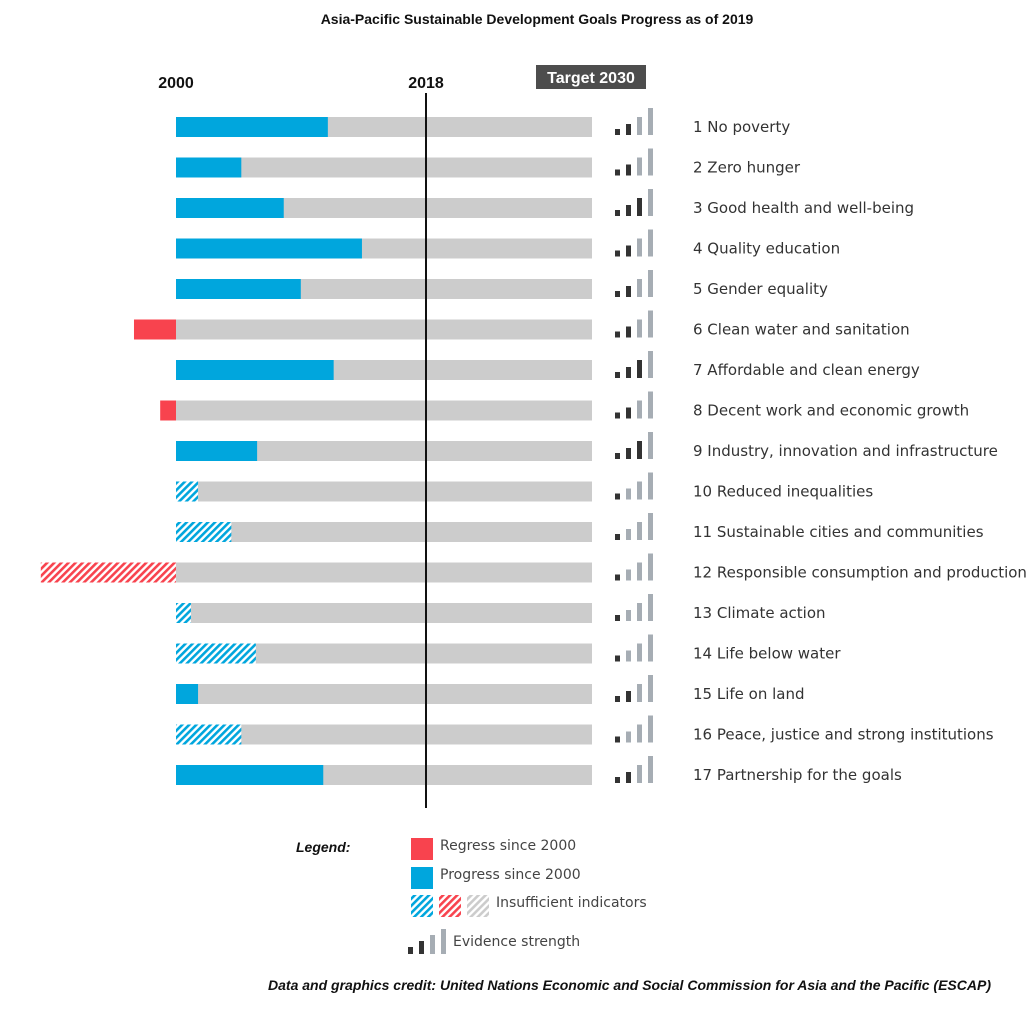 The height and width of the screenshot is (1011, 1036). I want to click on bar-row: 11 Sustainable cities and communities, so click(580, 527).